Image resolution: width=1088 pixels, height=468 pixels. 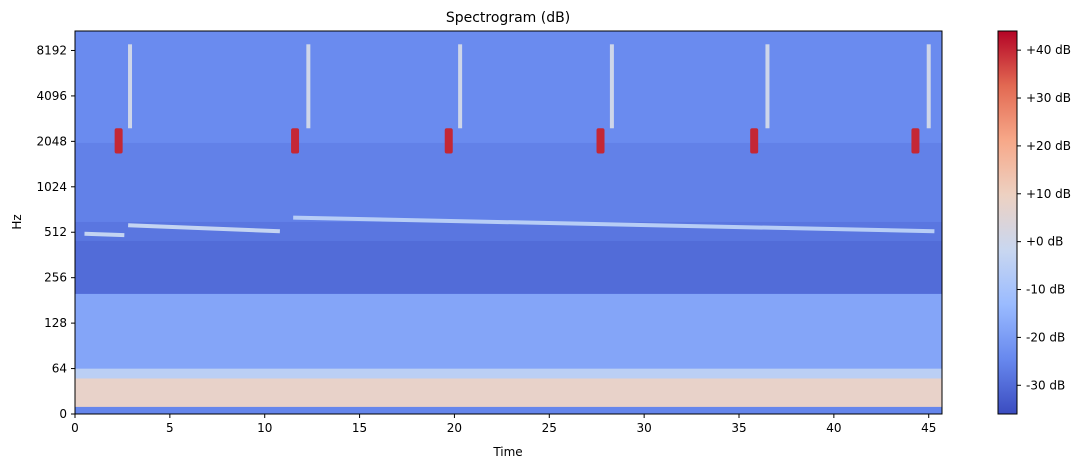 I want to click on y-tick-label: 4096, so click(x=51, y=96).